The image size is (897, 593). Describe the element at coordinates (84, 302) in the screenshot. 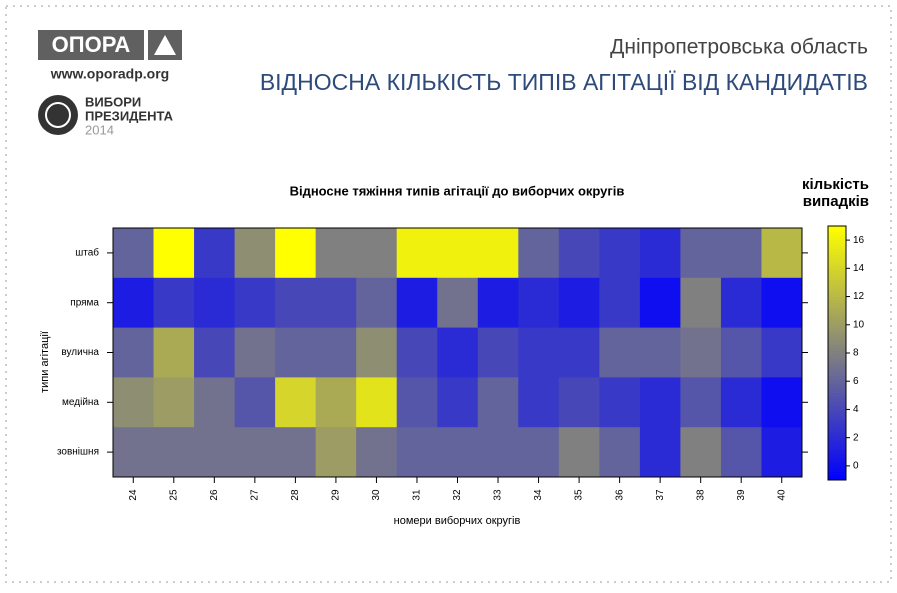

I see `y-tick-label: пряма` at that location.